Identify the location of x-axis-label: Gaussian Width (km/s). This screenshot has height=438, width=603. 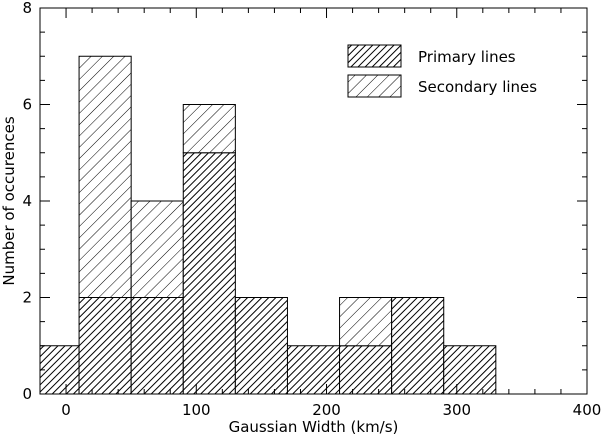
(314, 427).